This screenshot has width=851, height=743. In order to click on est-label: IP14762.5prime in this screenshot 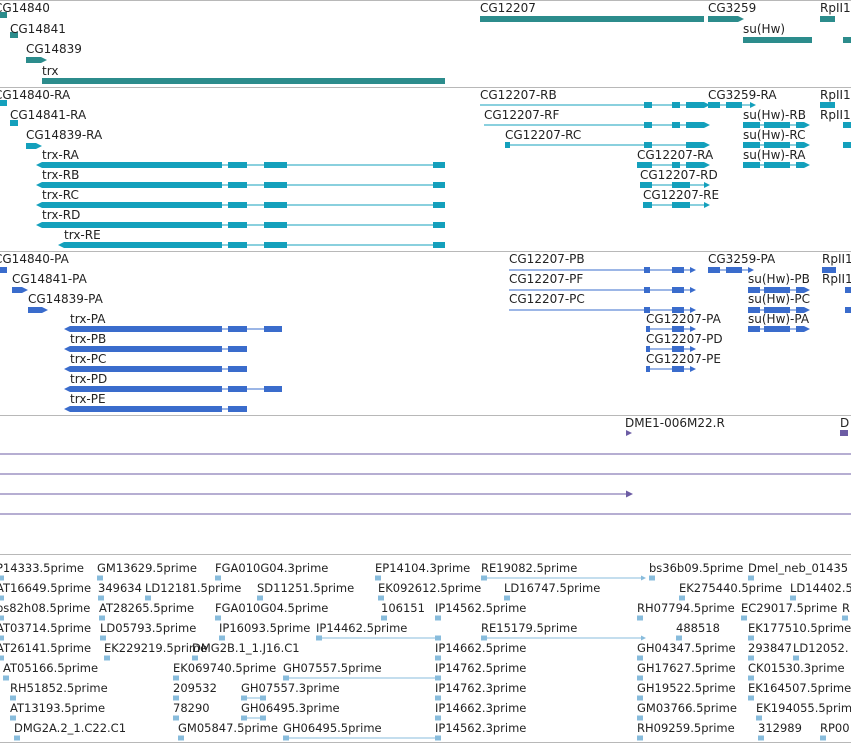, I will do `click(481, 668)`.